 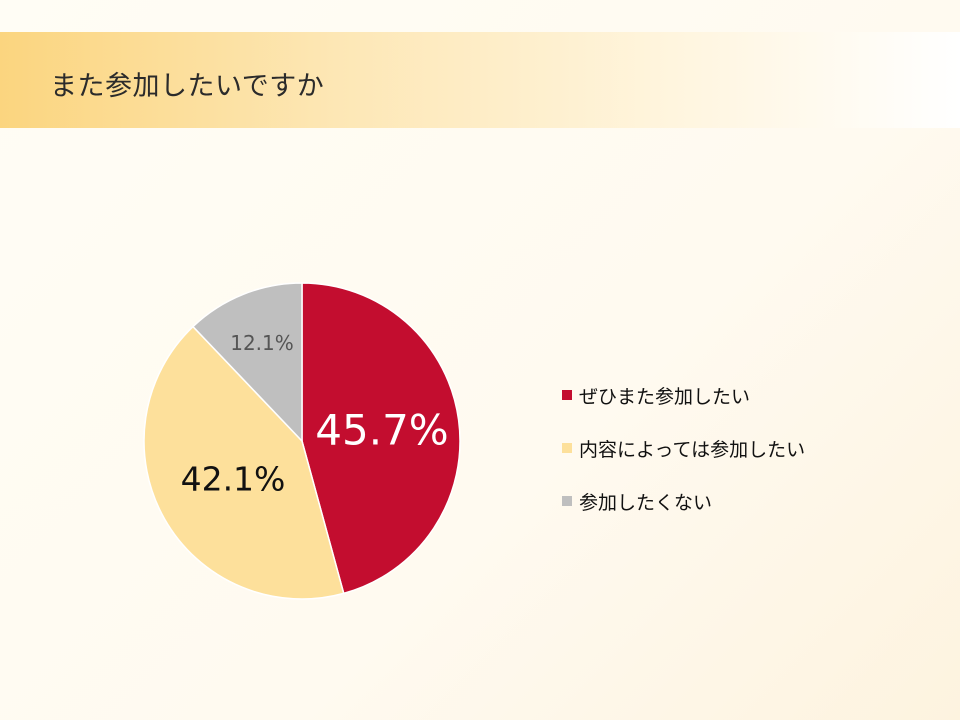 What do you see at coordinates (692, 449) in the screenshot?
I see `legend-label-1: 内容によっては参加したい` at bounding box center [692, 449].